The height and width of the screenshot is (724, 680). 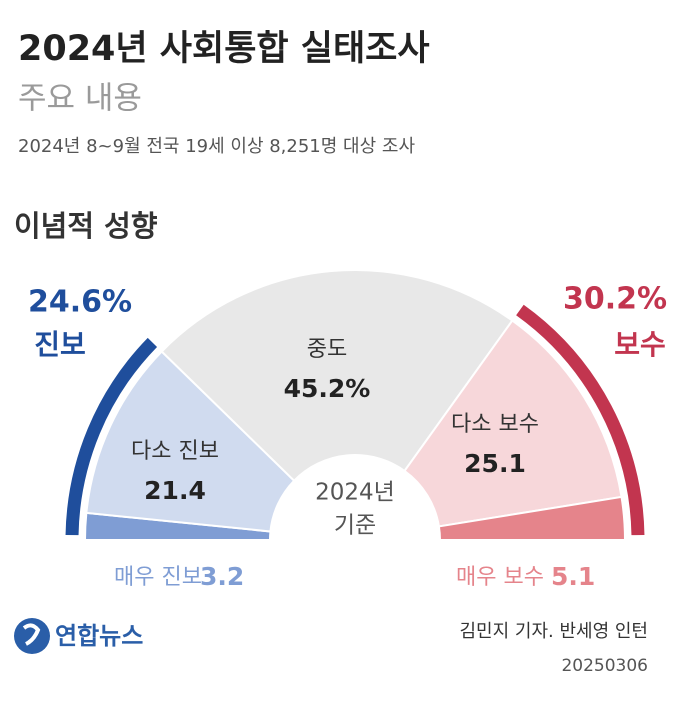 What do you see at coordinates (500, 577) in the screenshot?
I see `category-label: 매우 보수` at bounding box center [500, 577].